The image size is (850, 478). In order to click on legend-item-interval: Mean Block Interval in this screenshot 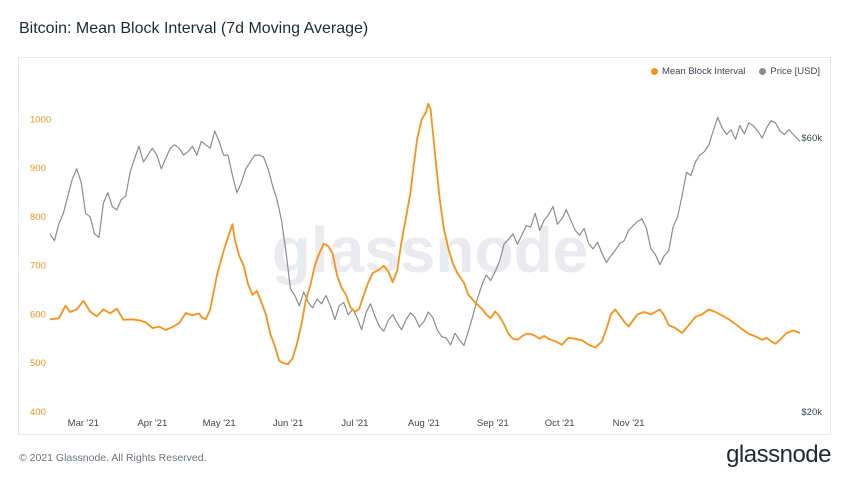, I will do `click(698, 71)`.